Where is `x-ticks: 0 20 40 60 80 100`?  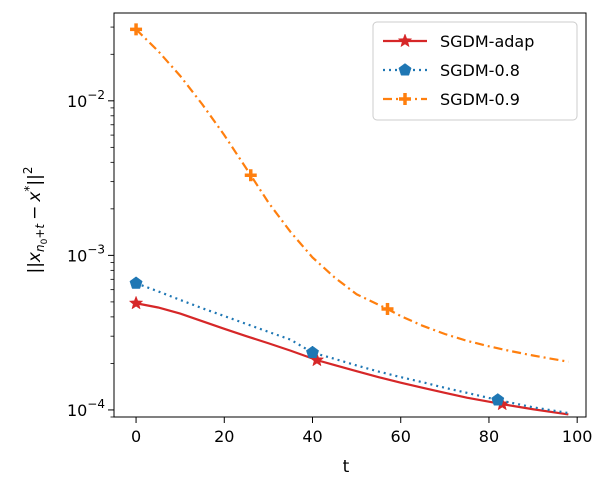 x-ticks: 0 20 40 60 80 100 is located at coordinates (361, 431).